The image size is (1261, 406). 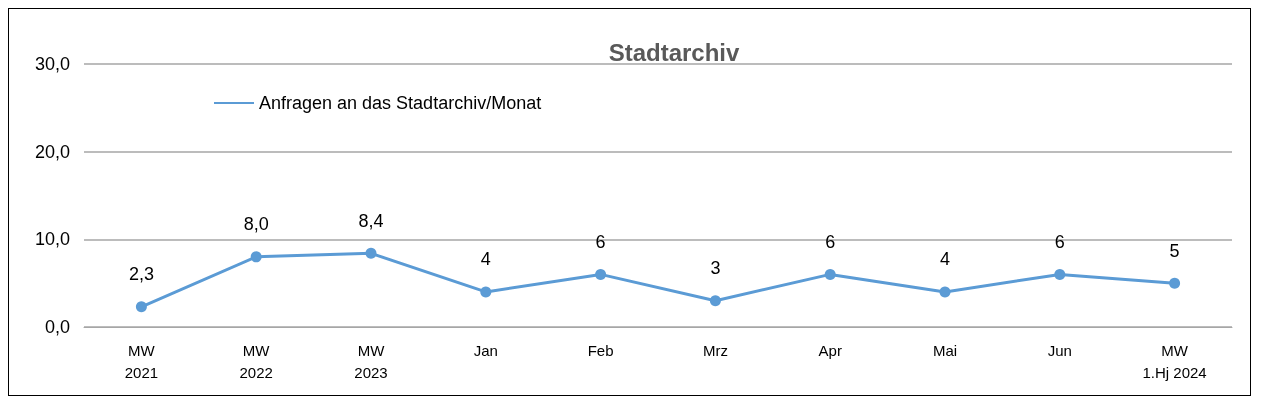 What do you see at coordinates (1174, 250) in the screenshot?
I see `data-label: 5` at bounding box center [1174, 250].